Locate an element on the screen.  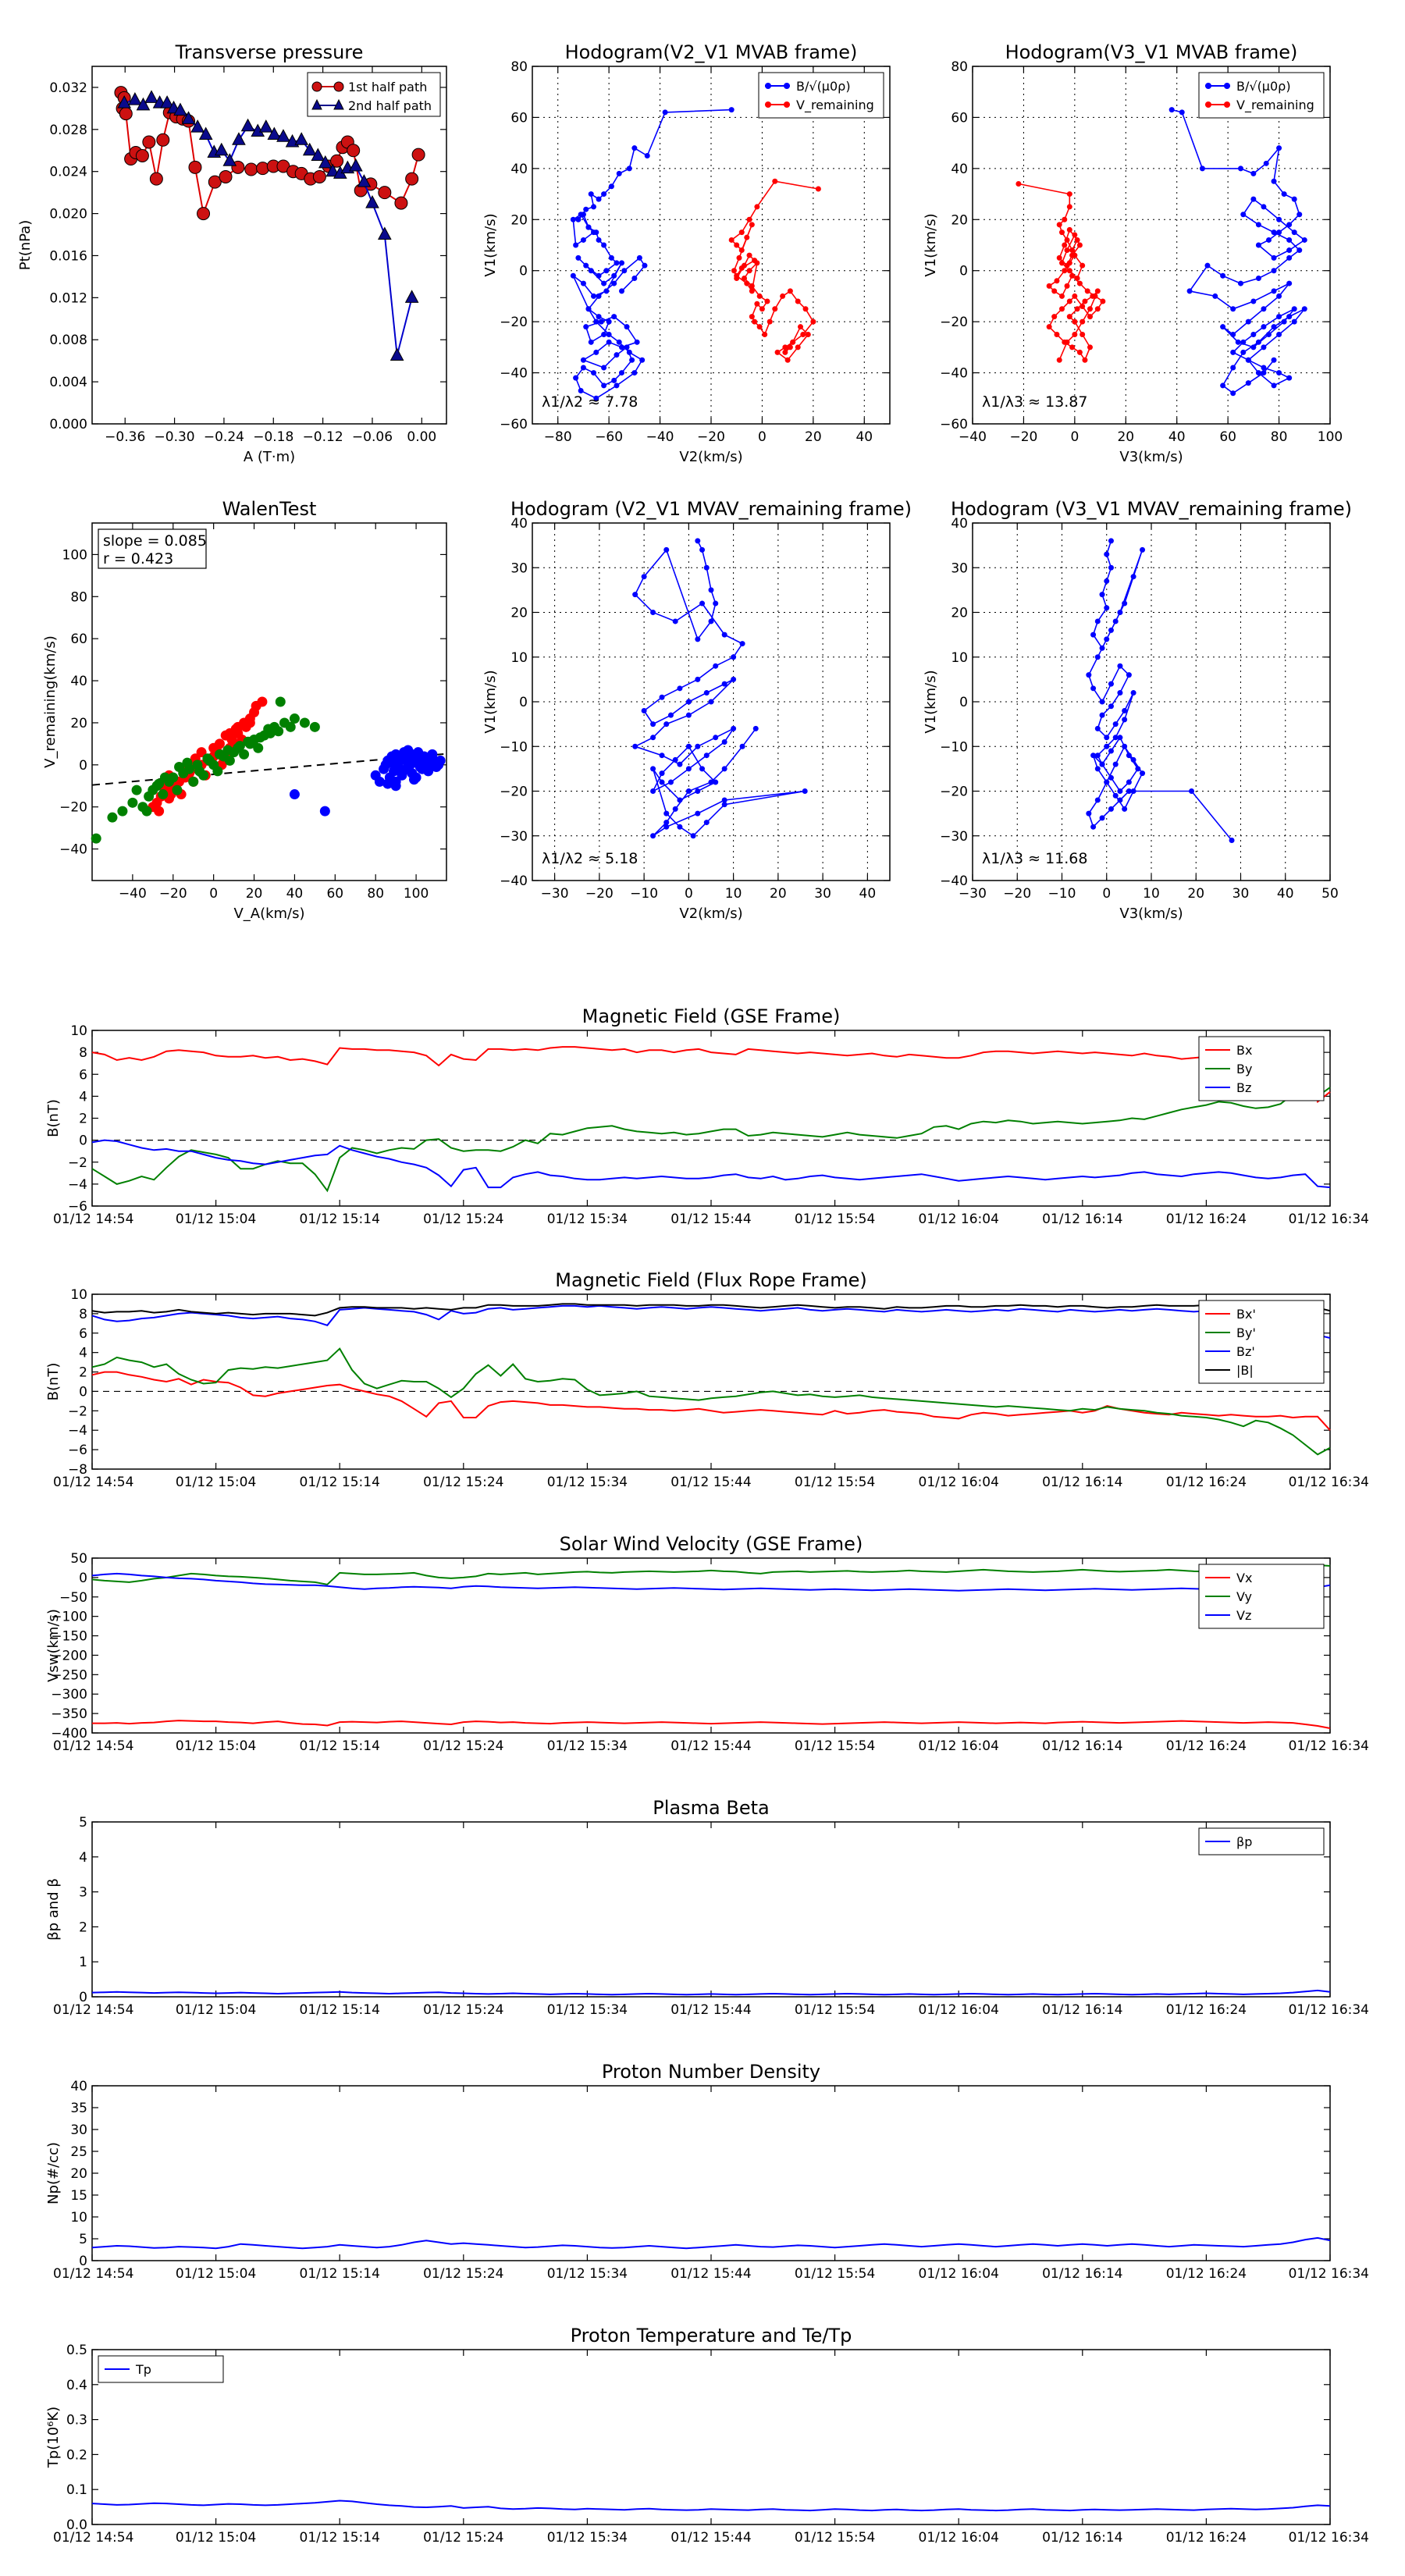
fit-stats-box is located at coordinates (153, 548).